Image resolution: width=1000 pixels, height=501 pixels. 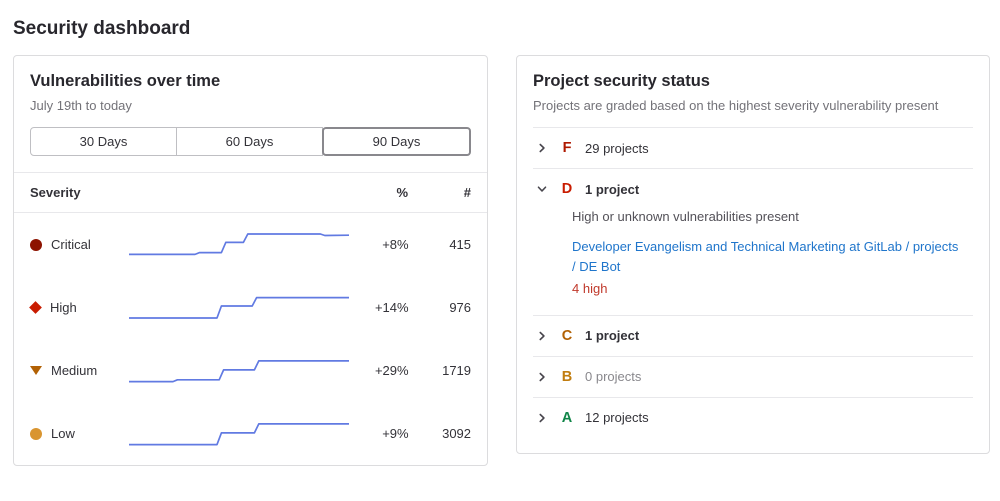 What do you see at coordinates (63, 307) in the screenshot?
I see `severity-label: High` at bounding box center [63, 307].